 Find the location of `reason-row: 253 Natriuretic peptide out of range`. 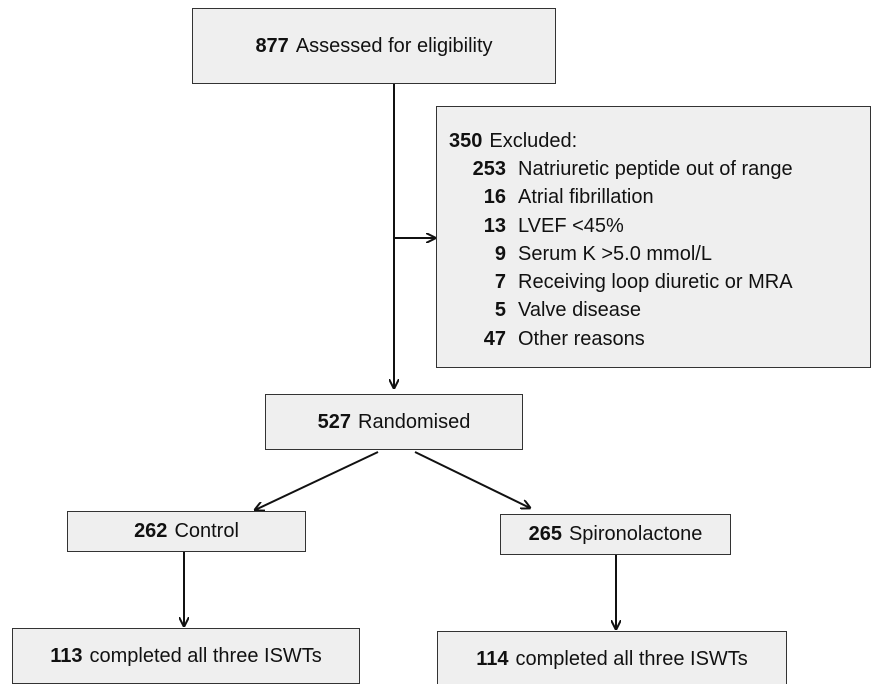

reason-row: 253 Natriuretic peptide out of range is located at coordinates (621, 169).